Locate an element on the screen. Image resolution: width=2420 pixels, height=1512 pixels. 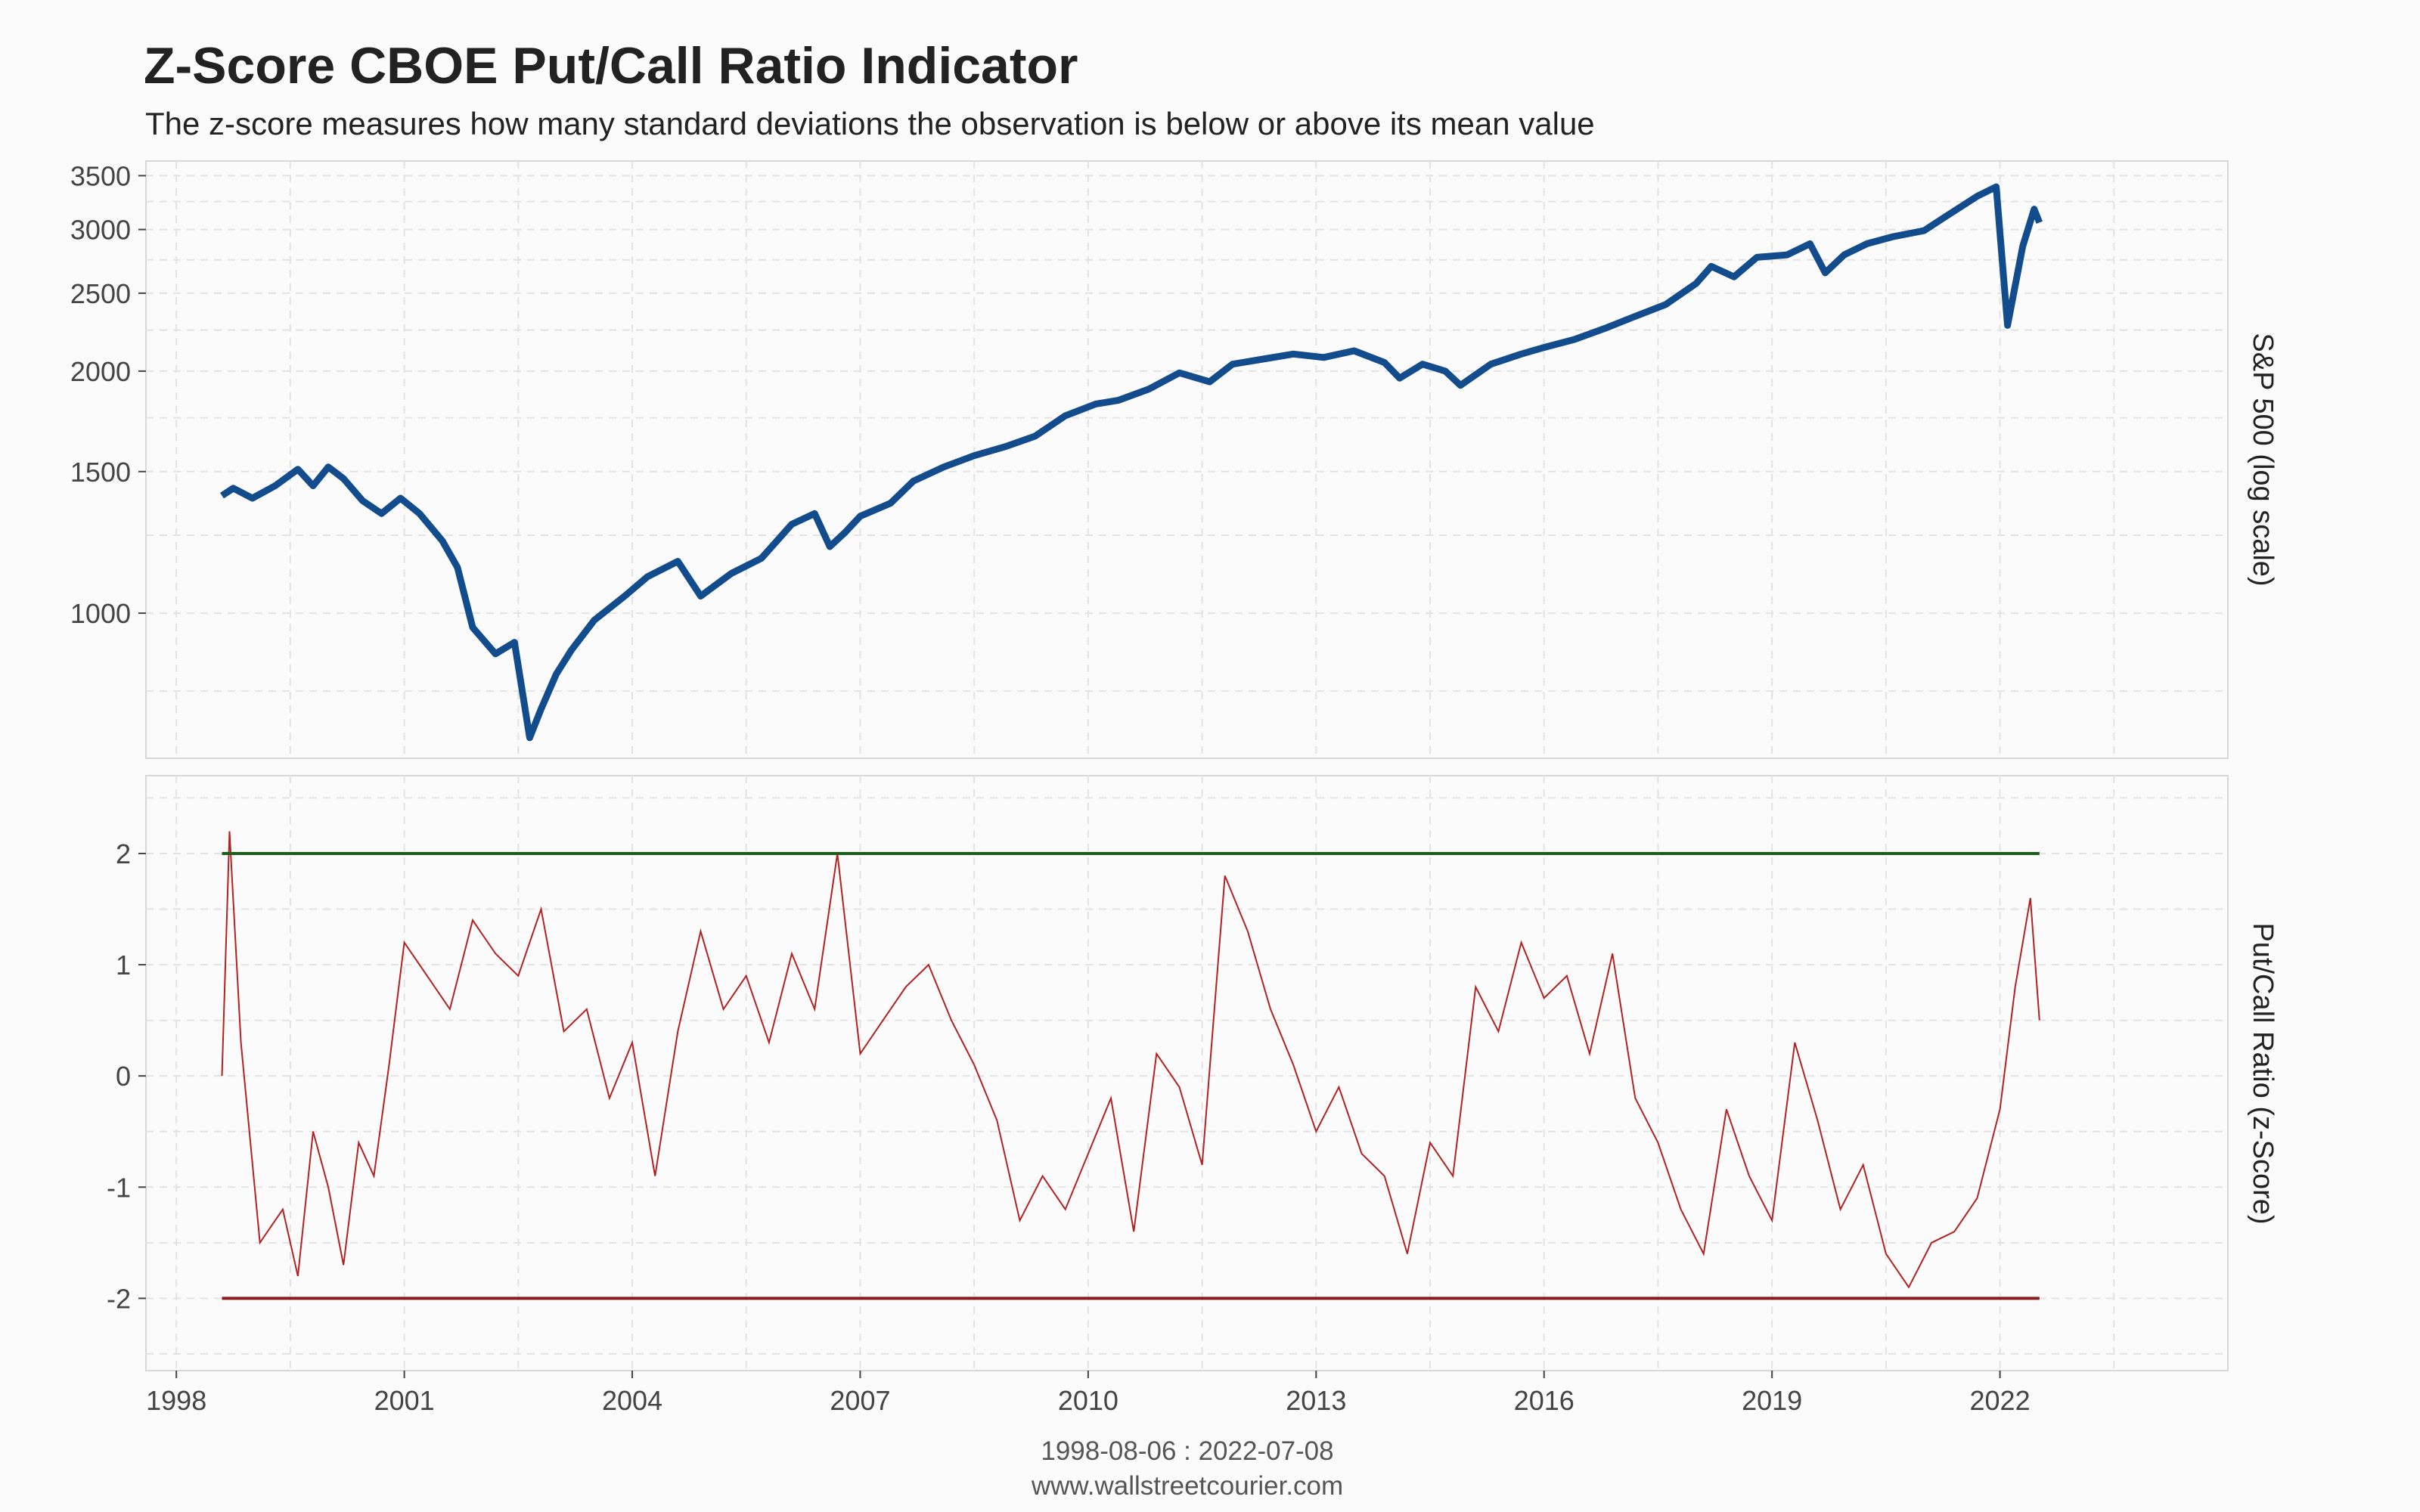
x-tick-label: 2022 is located at coordinates (2000, 1400).